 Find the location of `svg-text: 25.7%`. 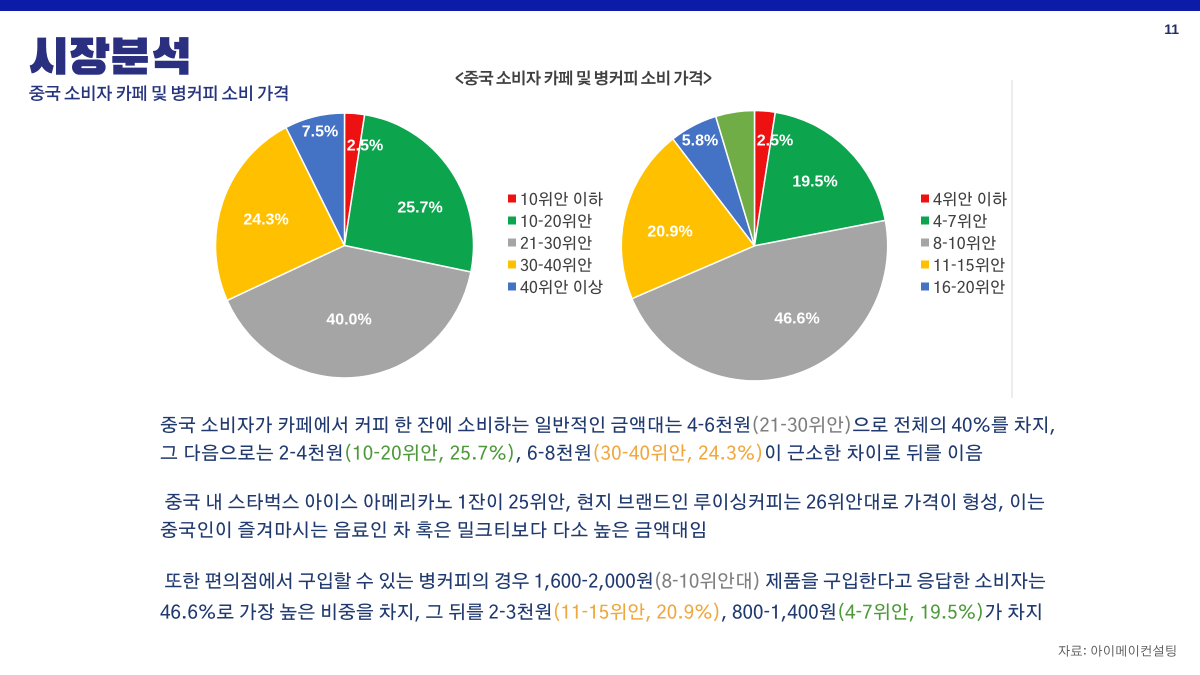

svg-text: 25.7% is located at coordinates (419, 208).